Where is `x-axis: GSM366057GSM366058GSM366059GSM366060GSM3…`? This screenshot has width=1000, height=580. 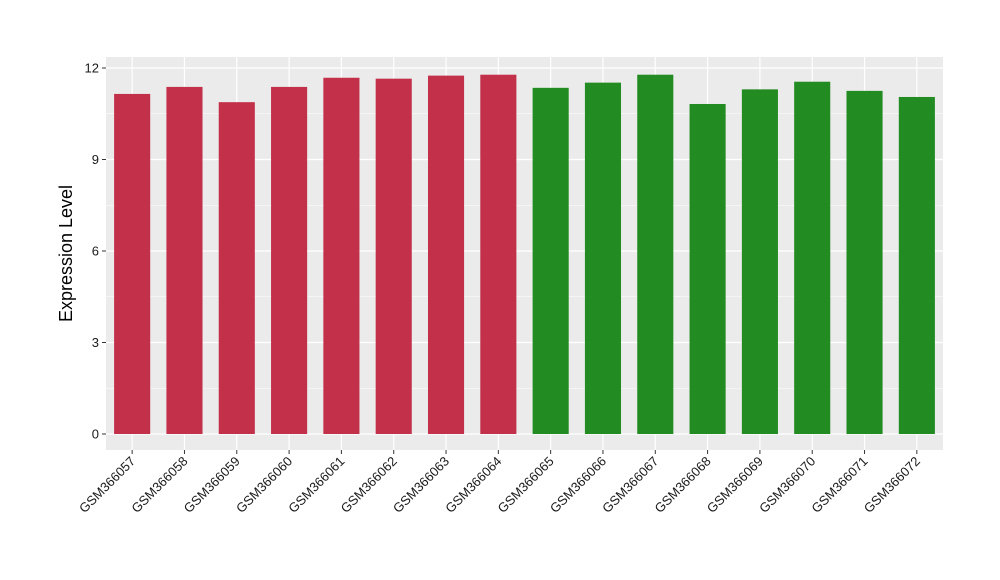 x-axis: GSM366057GSM366058GSM366059GSM366060GSM3… is located at coordinates (499, 483).